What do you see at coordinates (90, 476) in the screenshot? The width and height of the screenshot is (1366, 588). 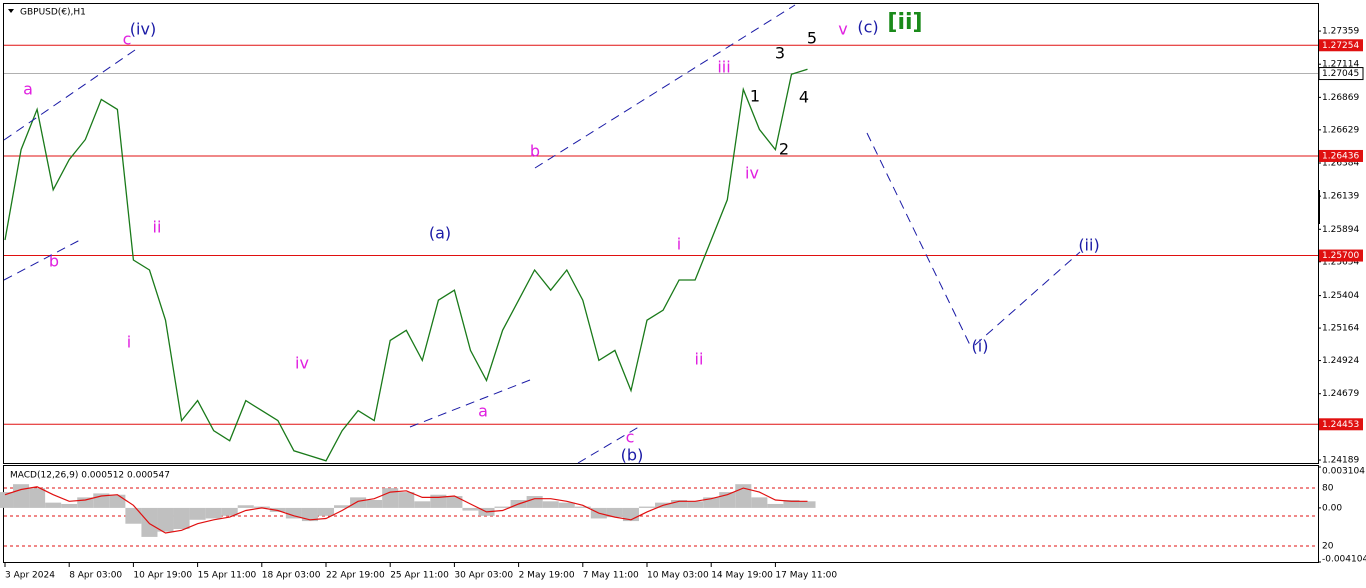 I see `macd-title: MACD(12,26,9) 0.000512 0.000547` at bounding box center [90, 476].